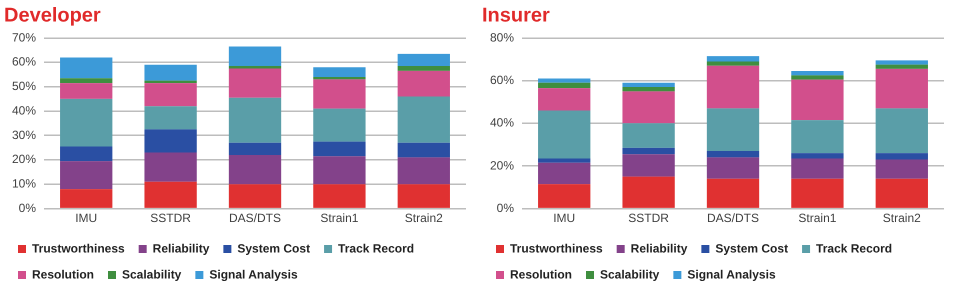 This screenshot has width=957, height=291. I want to click on y-tick-label: 80%, so click(502, 37).